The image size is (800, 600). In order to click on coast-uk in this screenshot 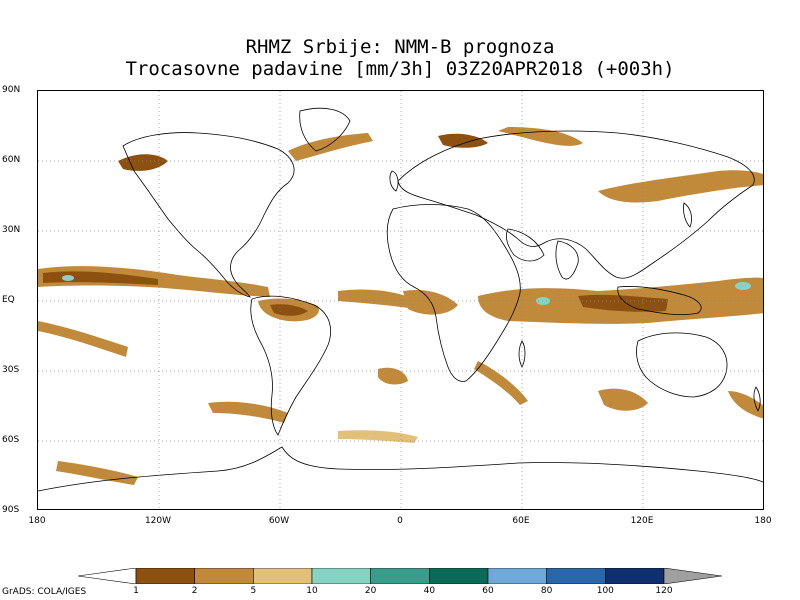, I will do `click(394, 181)`.